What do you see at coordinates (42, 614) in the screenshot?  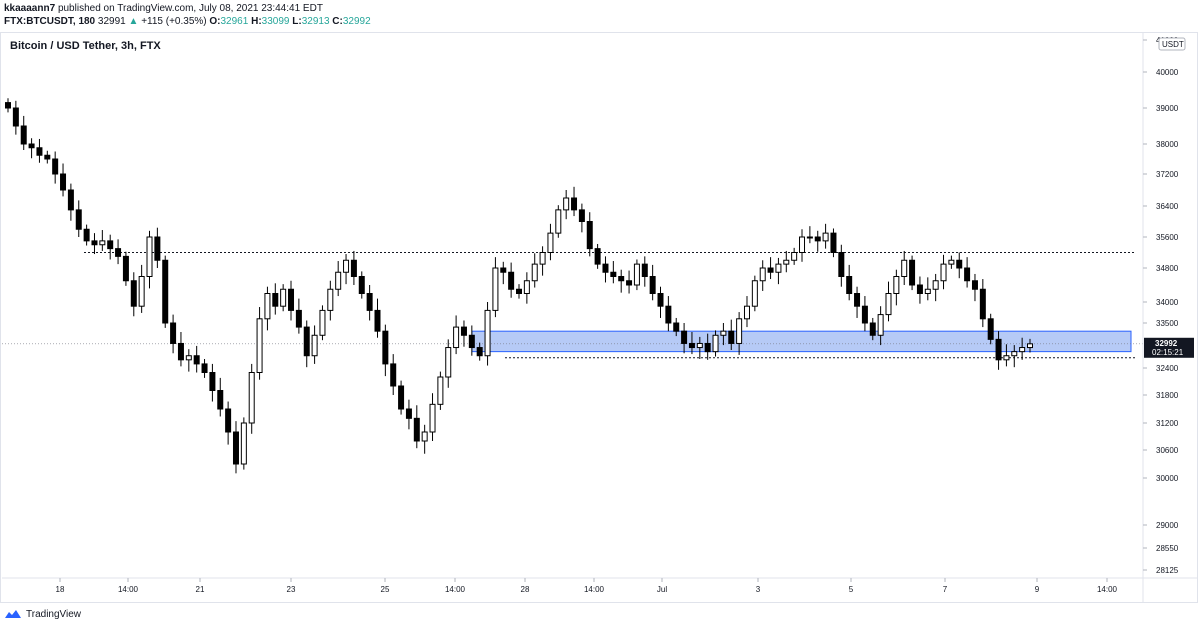 I see `footer-brand: TradingView` at bounding box center [42, 614].